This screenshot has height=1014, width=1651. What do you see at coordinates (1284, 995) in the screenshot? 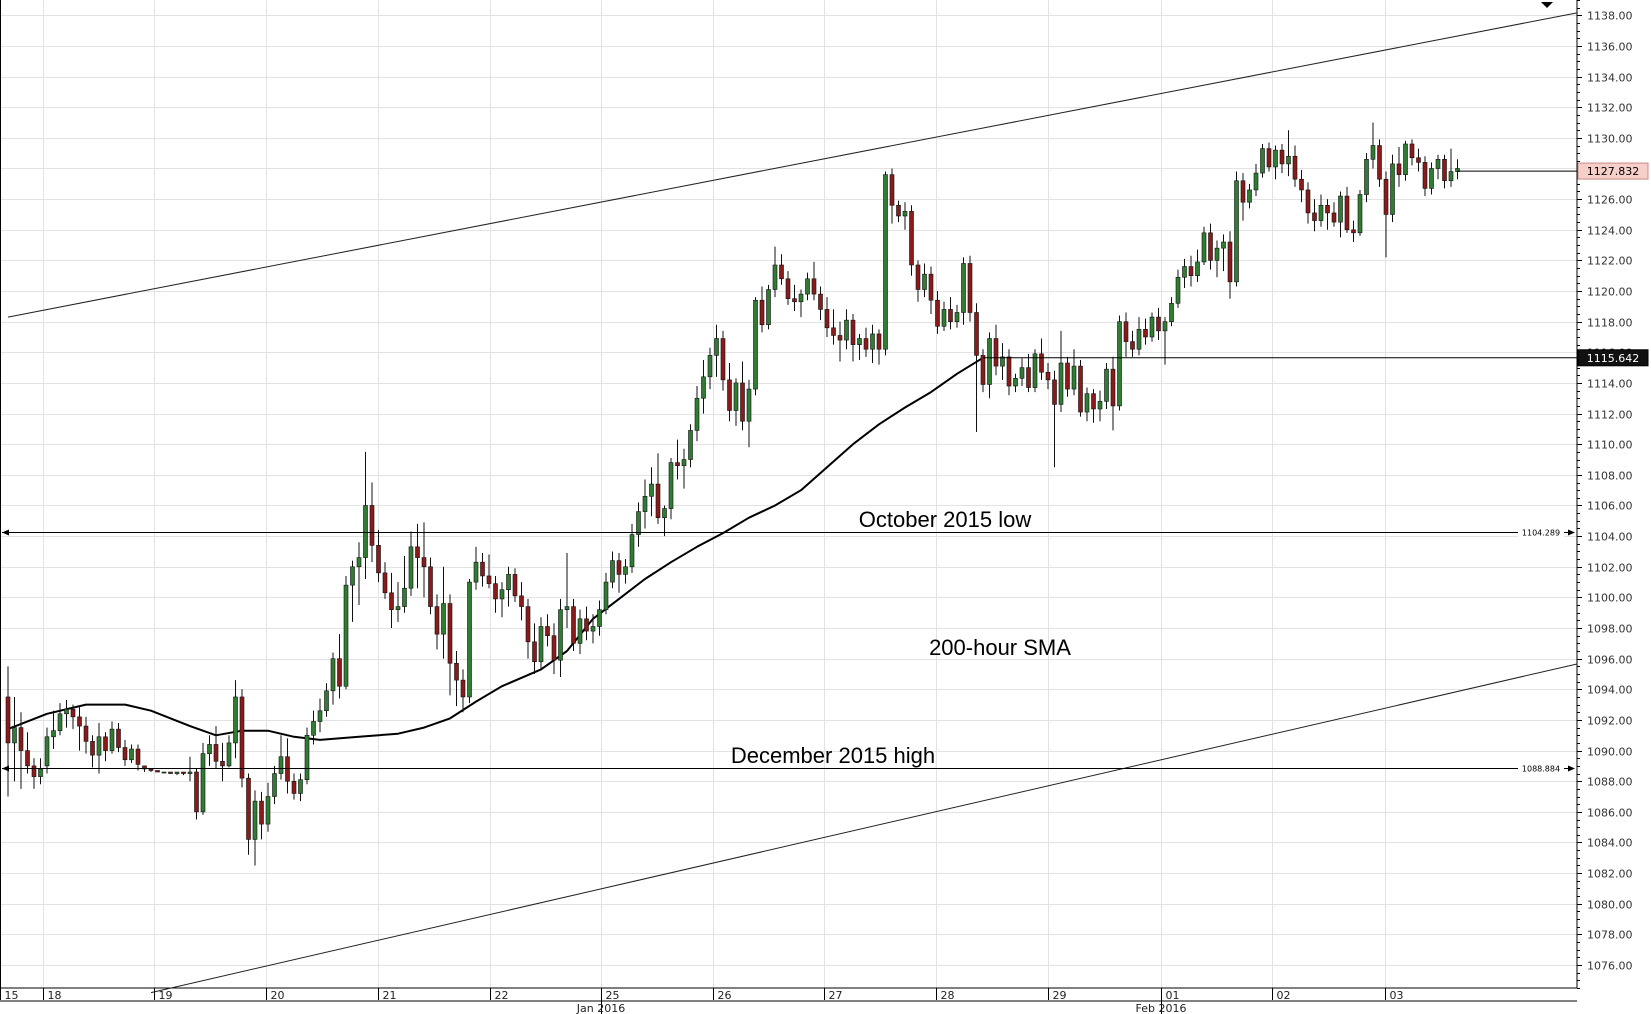
I see `x-tick-label: 02` at bounding box center [1284, 995].